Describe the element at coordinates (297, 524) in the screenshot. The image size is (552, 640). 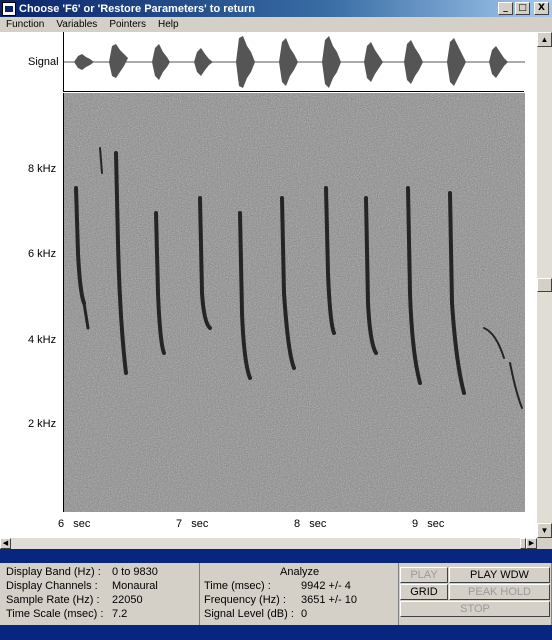
I see `x-tick-num: 8` at that location.